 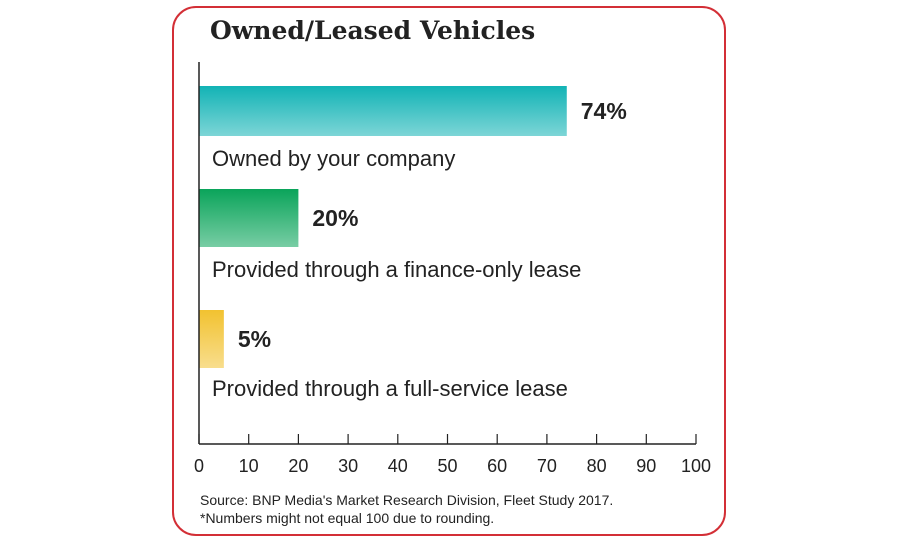 I want to click on x-tick-label-10: 10, so click(x=249, y=466).